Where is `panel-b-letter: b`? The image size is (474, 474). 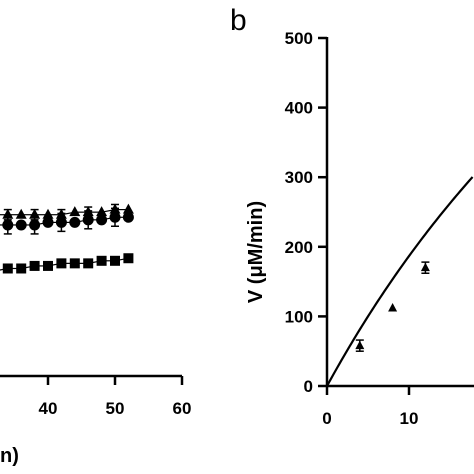 panel-b-letter: b is located at coordinates (238, 20).